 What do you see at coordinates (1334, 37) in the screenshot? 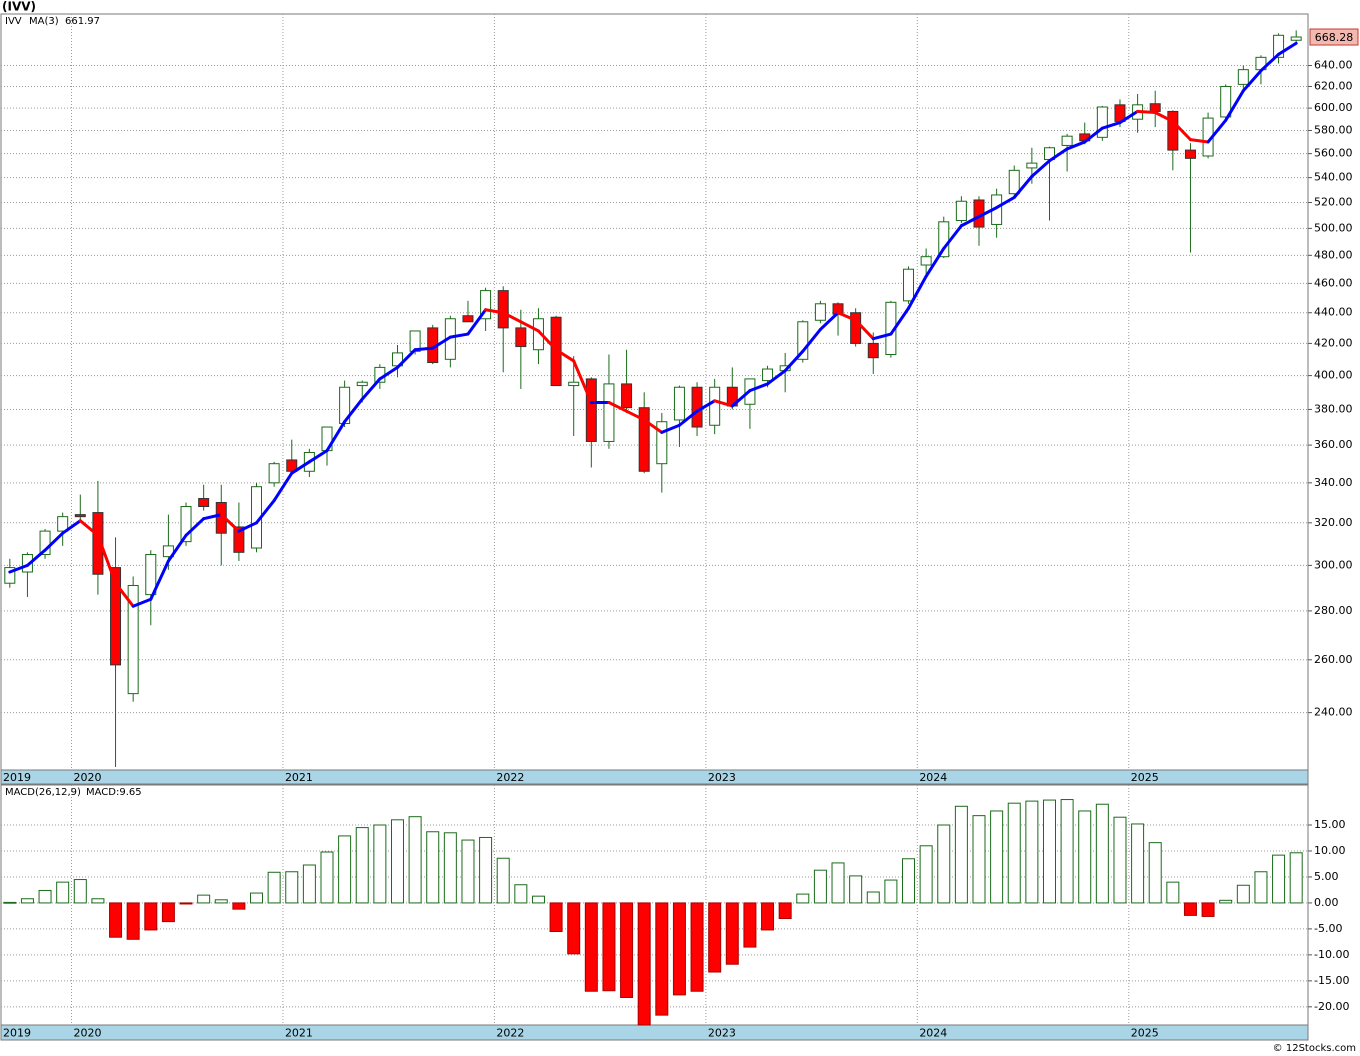
I see `last-price-label: 668.28` at bounding box center [1334, 37].